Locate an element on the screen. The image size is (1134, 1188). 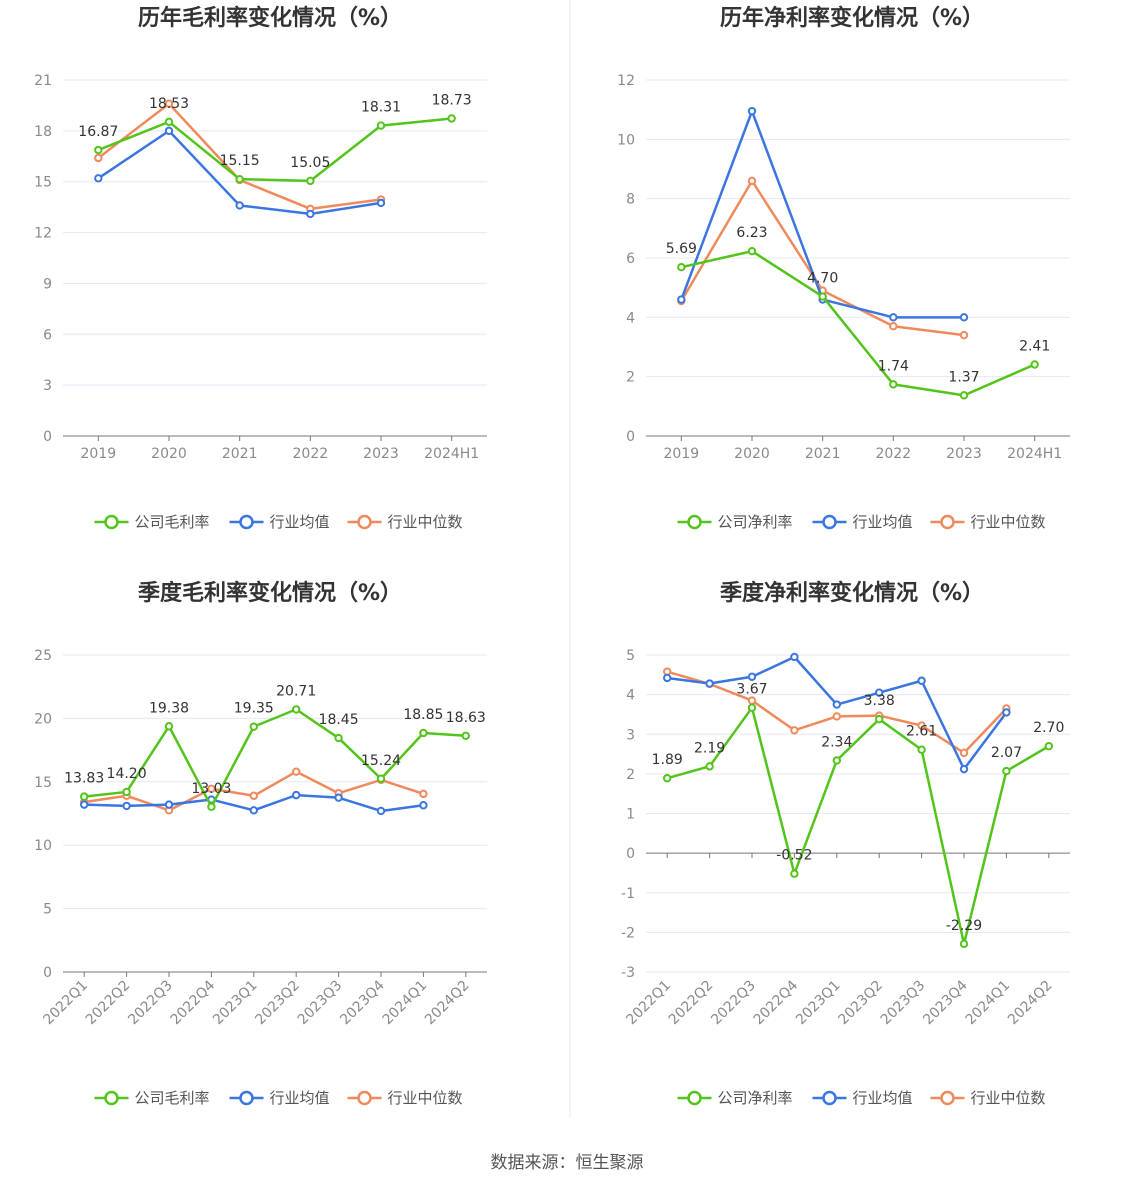
y-tick-label: 6 is located at coordinates (630, 259).